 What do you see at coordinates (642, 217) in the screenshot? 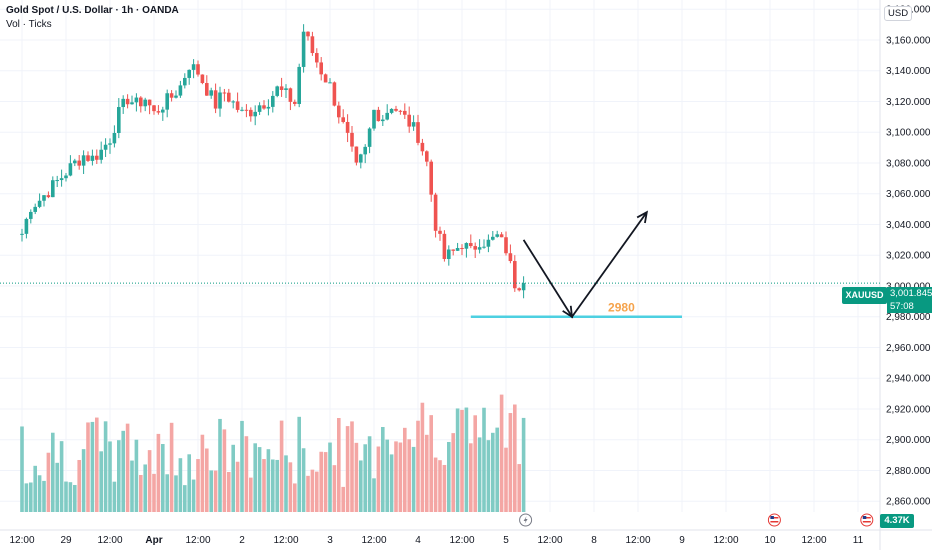
I see `projection-arrowhead-up` at bounding box center [642, 217].